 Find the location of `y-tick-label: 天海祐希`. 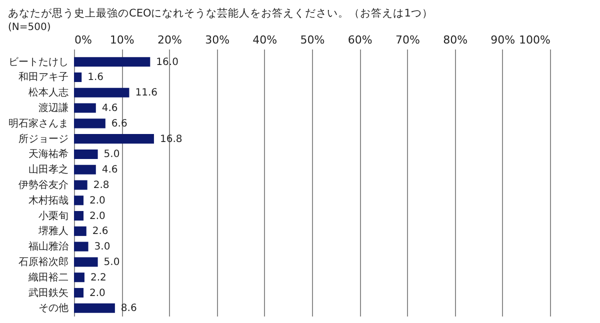

y-tick-label: 天海祐希 is located at coordinates (48, 154).